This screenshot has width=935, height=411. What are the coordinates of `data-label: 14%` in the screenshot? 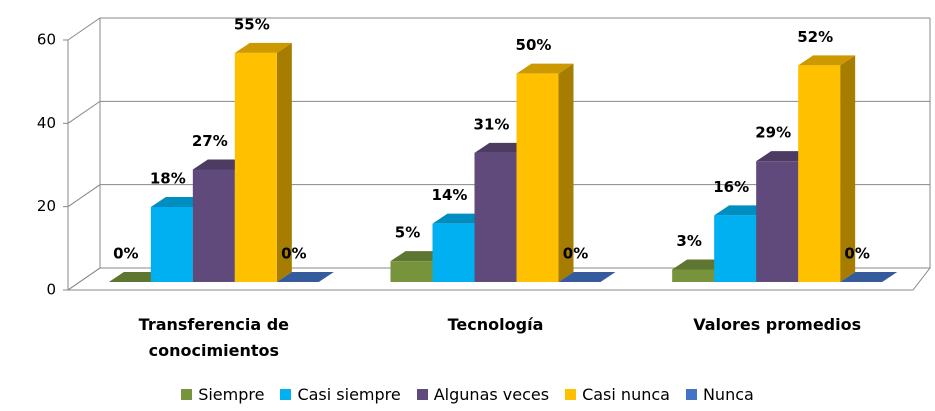 It's located at (450, 195).